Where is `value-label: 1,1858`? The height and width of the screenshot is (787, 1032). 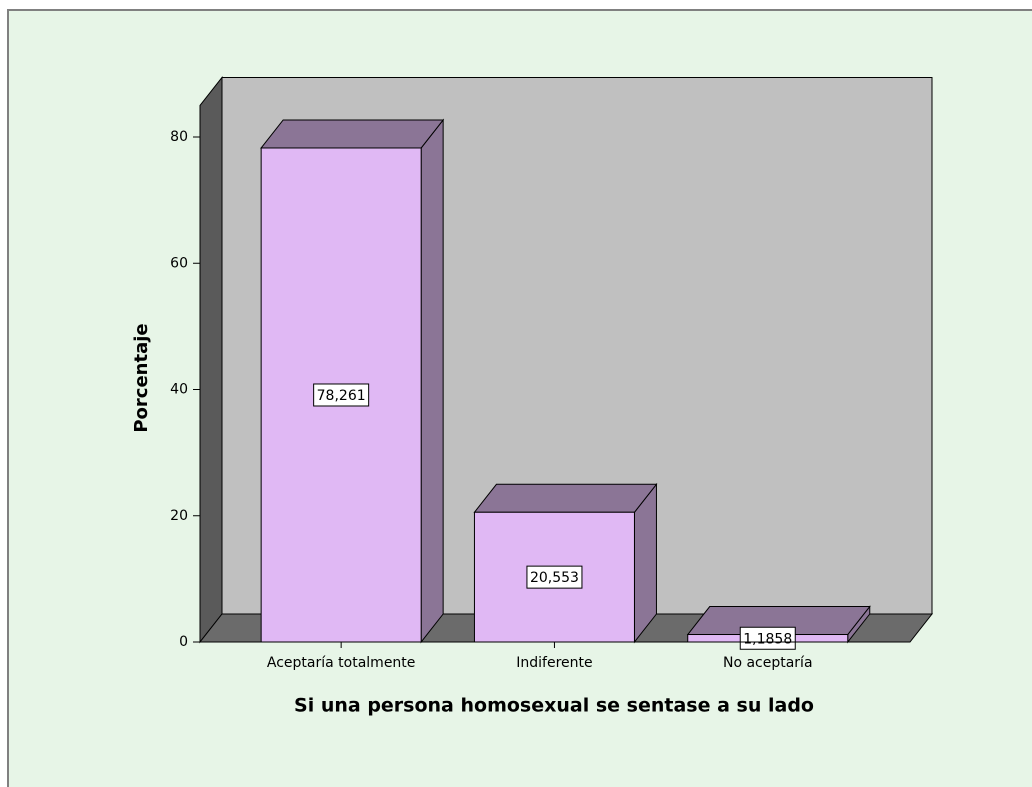 value-label: 1,1858 is located at coordinates (767, 639).